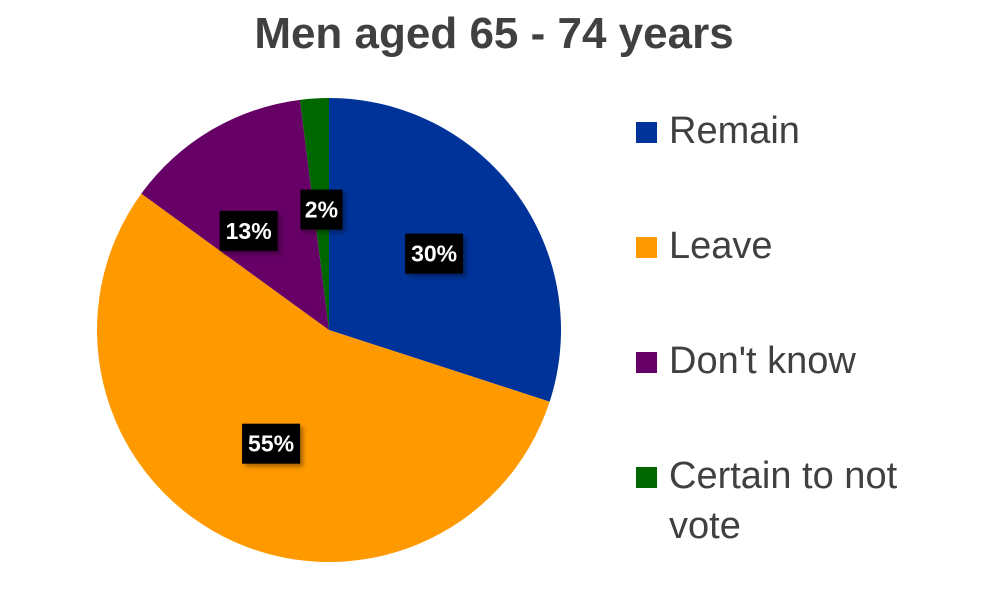 The width and height of the screenshot is (988, 590). I want to click on legend-label-remain: Remain, so click(734, 131).